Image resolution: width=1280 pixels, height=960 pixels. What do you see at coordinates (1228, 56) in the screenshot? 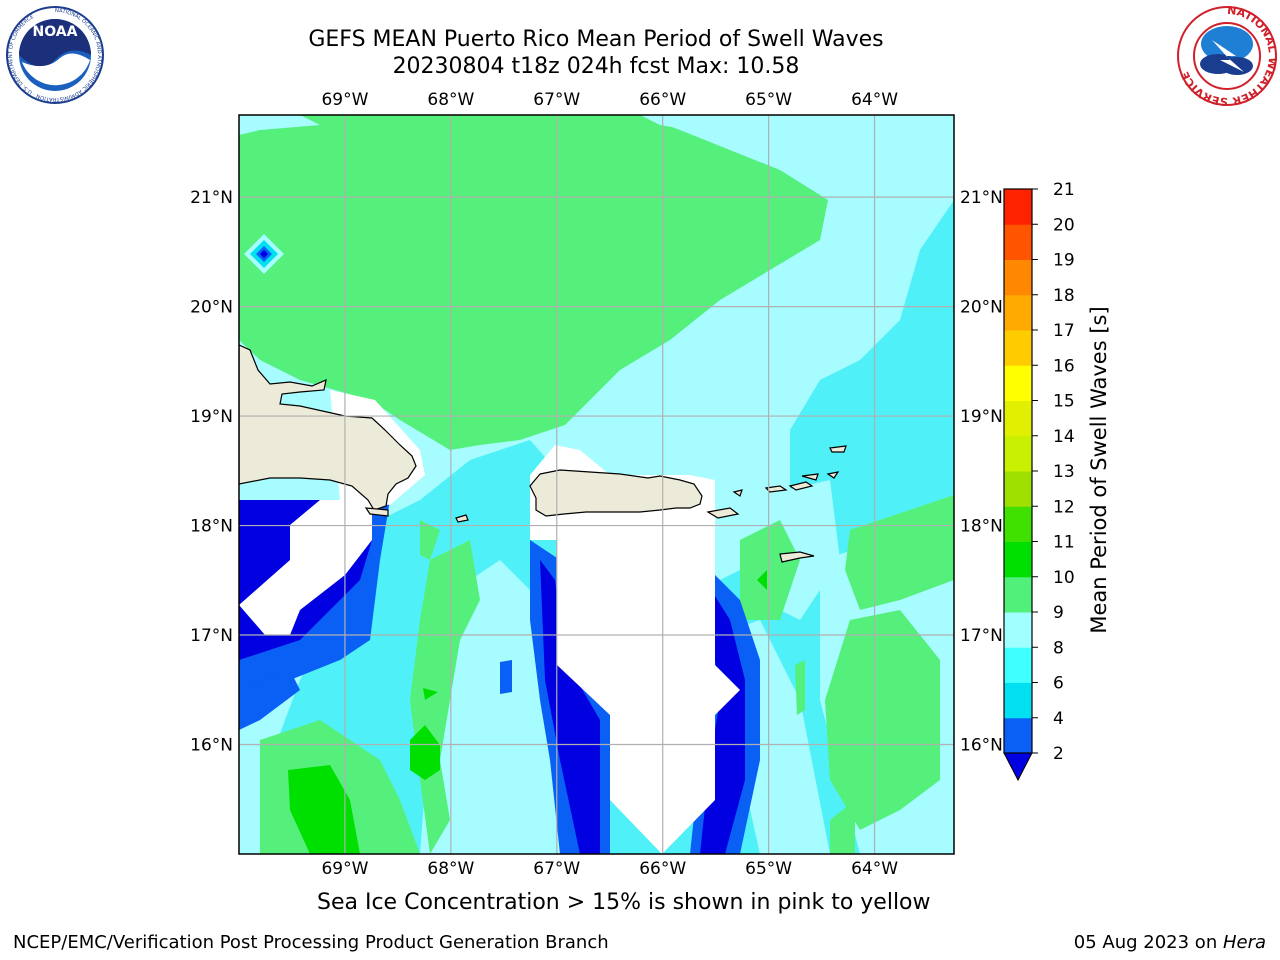
I see `nws-logo: NATIONAL WEATHER SERVICE` at bounding box center [1228, 56].